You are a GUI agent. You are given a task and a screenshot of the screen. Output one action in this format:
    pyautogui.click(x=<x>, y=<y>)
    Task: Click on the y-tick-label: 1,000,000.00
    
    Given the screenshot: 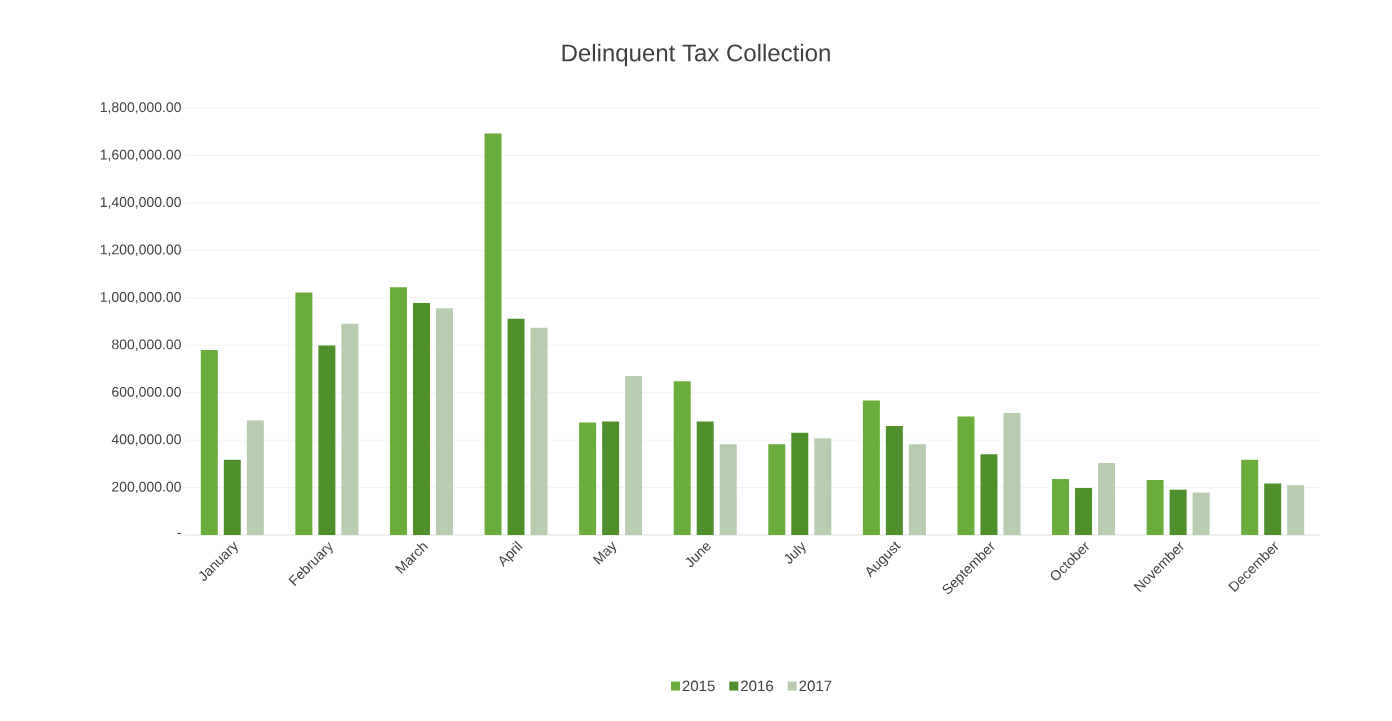 What is the action you would take?
    pyautogui.click(x=140, y=297)
    